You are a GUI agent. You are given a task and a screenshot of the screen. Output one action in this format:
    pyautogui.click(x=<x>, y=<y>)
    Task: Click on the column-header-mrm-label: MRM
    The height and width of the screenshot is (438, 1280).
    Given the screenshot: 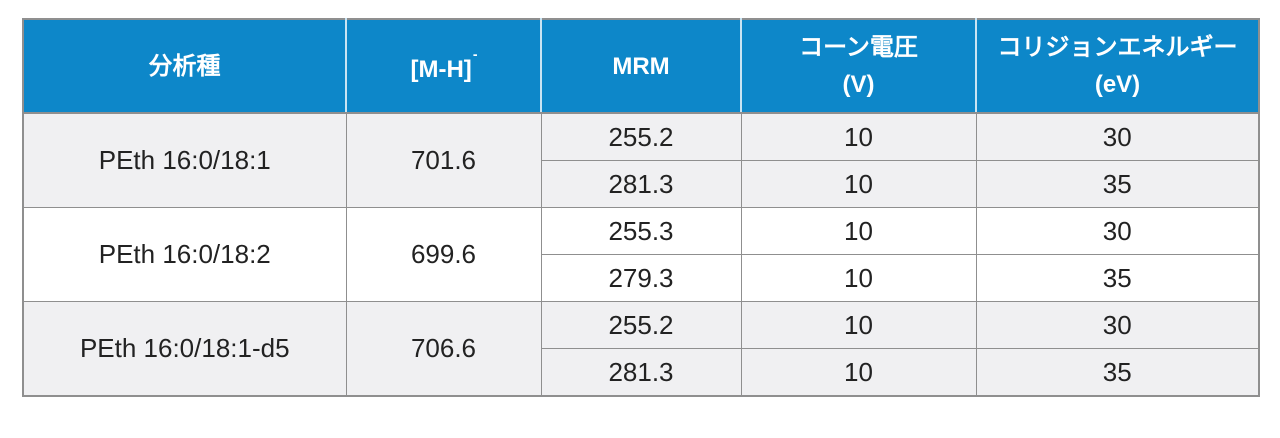 What is the action you would take?
    pyautogui.click(x=641, y=66)
    